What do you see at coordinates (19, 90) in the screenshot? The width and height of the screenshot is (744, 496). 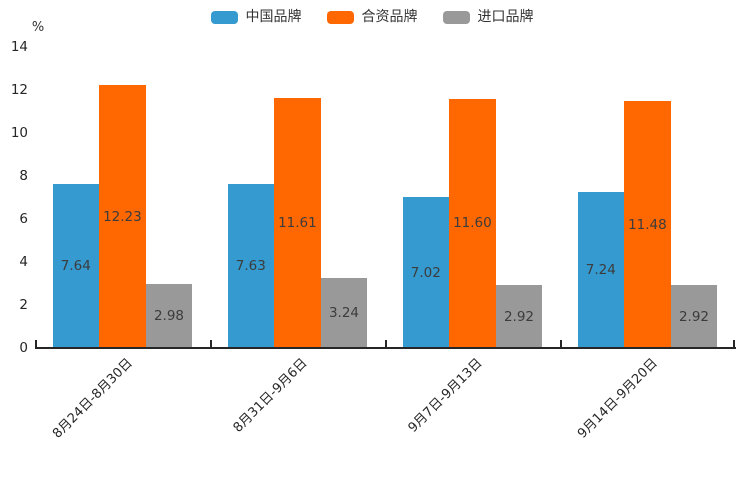 I see `y-axis-tick-label: 12` at bounding box center [19, 90].